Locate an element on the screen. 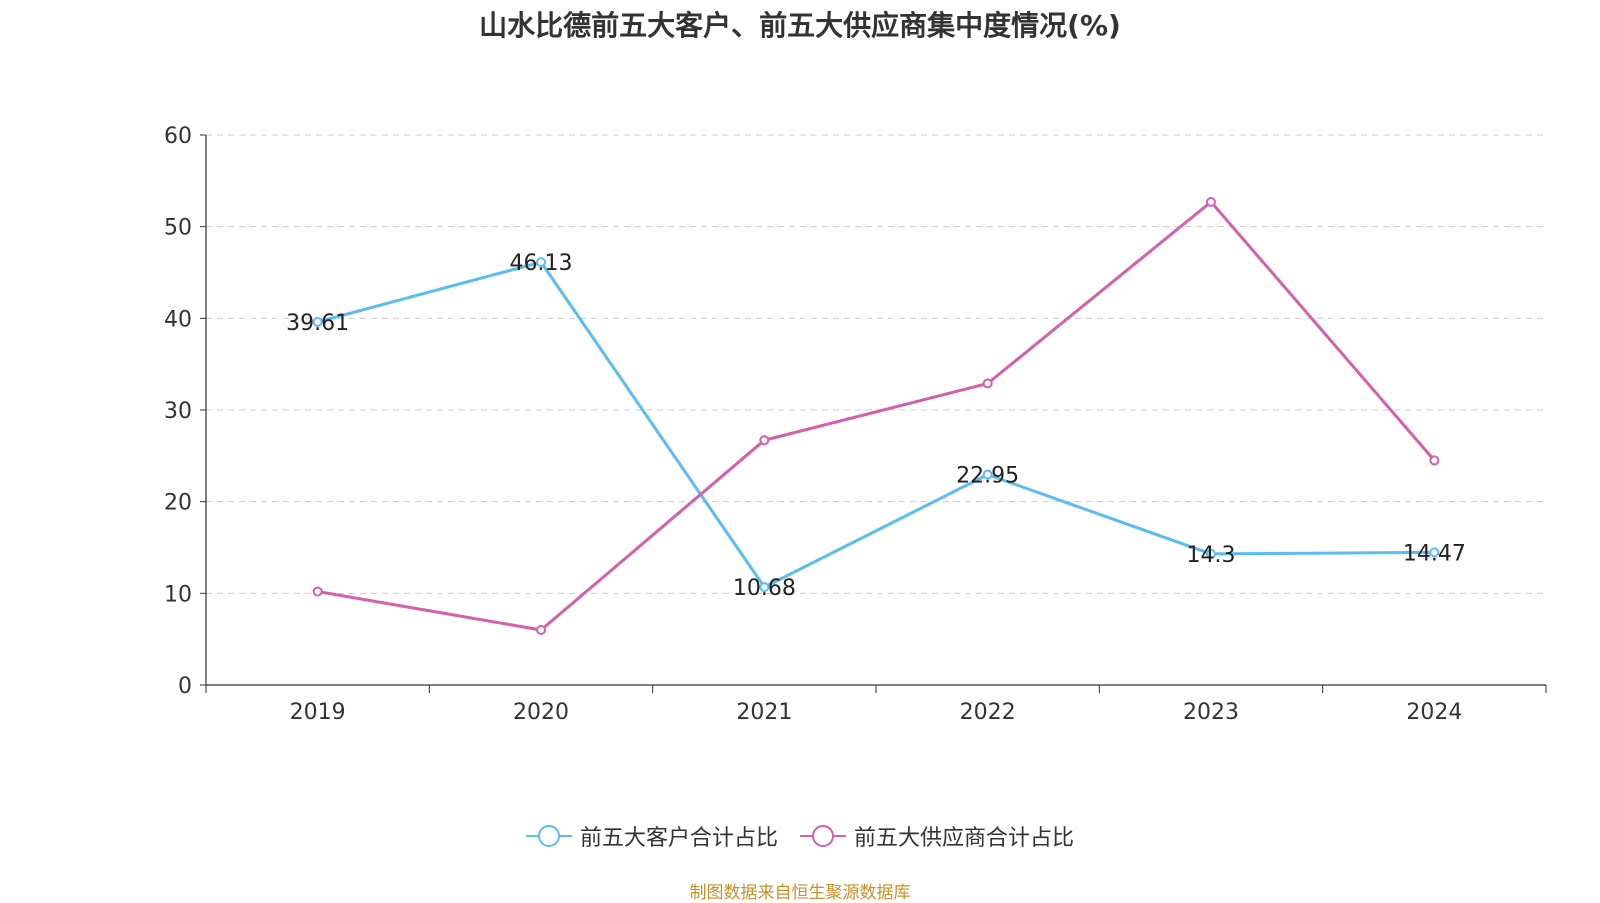  data-label-0: 10.68 is located at coordinates (764, 588).